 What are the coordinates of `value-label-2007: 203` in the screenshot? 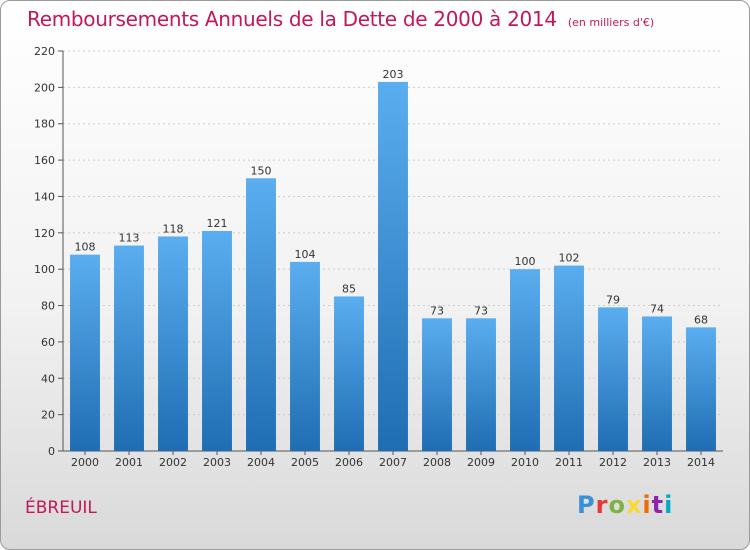 It's located at (393, 74).